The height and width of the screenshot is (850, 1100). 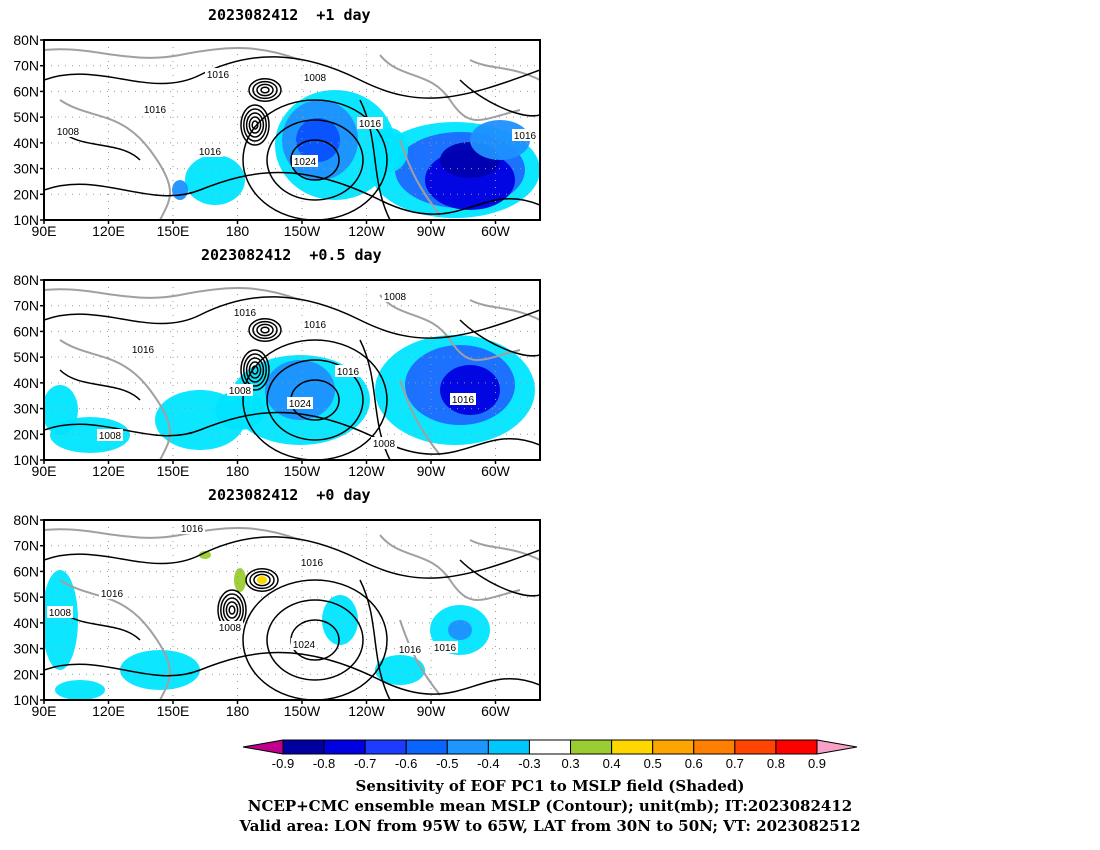 I want to click on lon-label: 120E, so click(x=108, y=471).